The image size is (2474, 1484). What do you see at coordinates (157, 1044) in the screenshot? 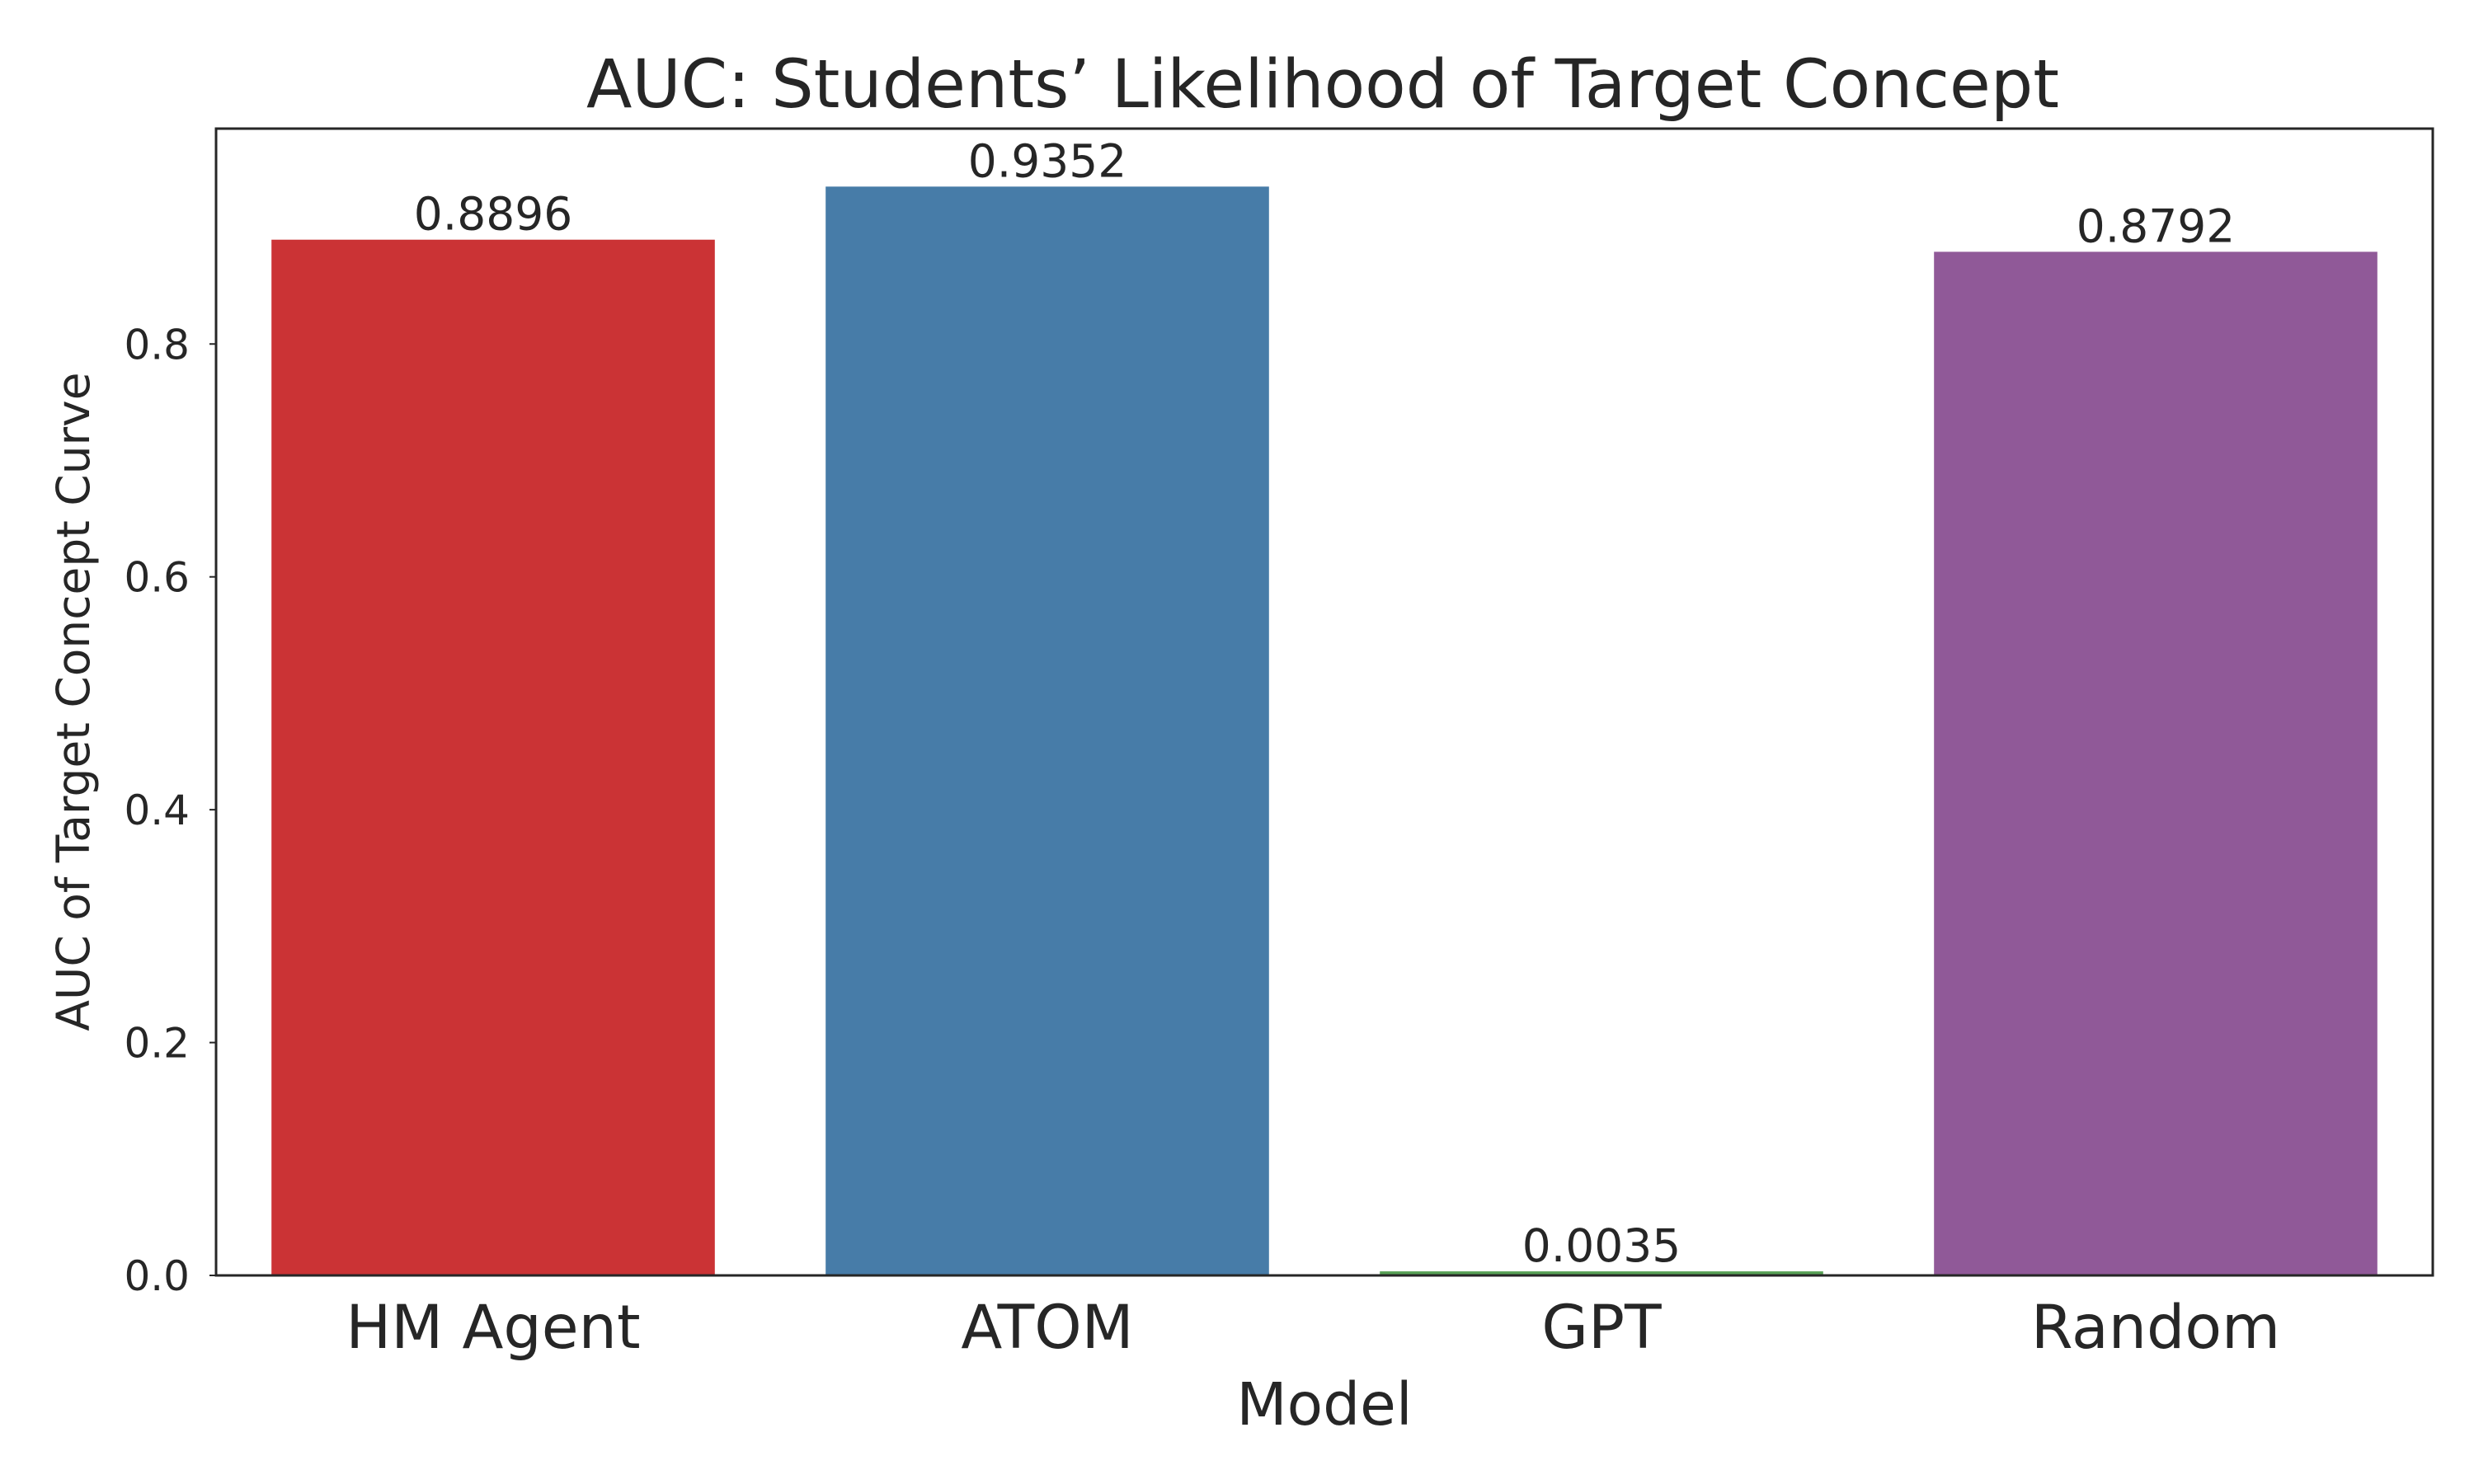
I see `y-tick-label: 0.2` at bounding box center [157, 1044].